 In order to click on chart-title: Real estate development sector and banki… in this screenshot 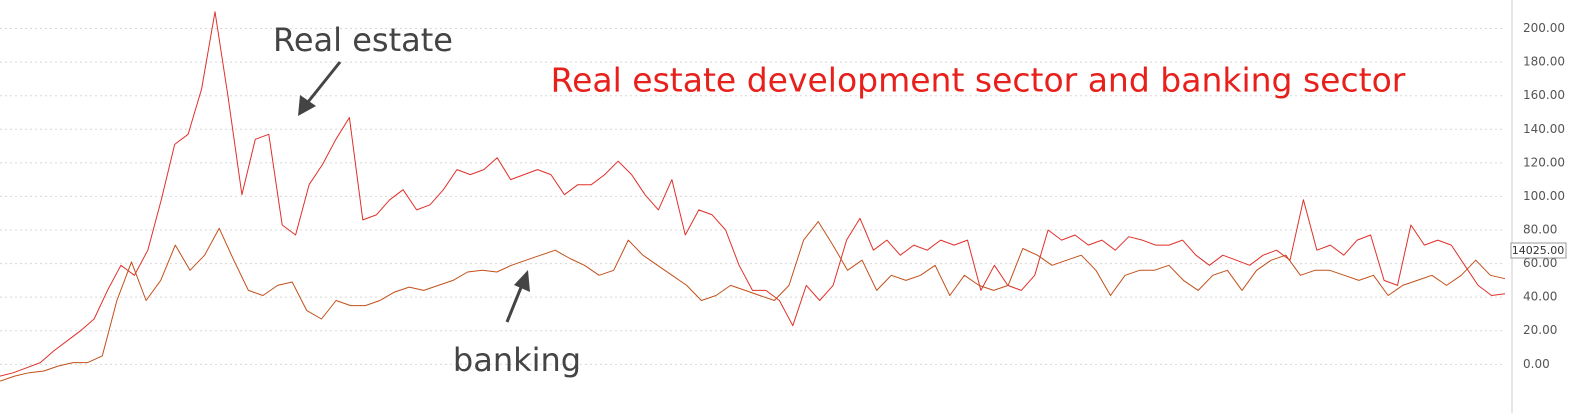, I will do `click(978, 80)`.